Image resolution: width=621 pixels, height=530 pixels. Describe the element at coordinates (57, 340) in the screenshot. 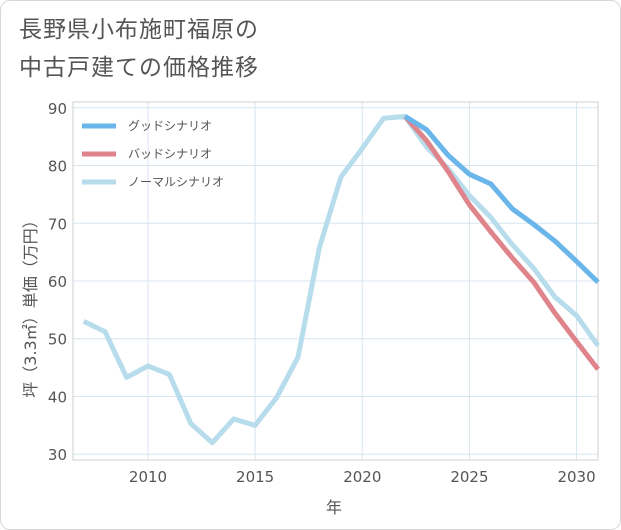

I see `y-tick-label: 50` at that location.